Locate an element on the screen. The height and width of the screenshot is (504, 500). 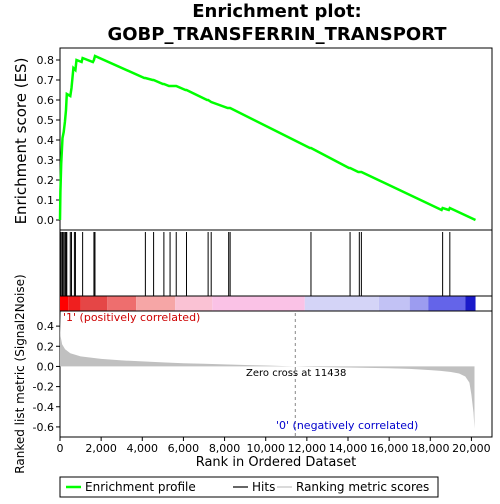
chart-title-line1: Enrichment plot: is located at coordinates (277, 11).